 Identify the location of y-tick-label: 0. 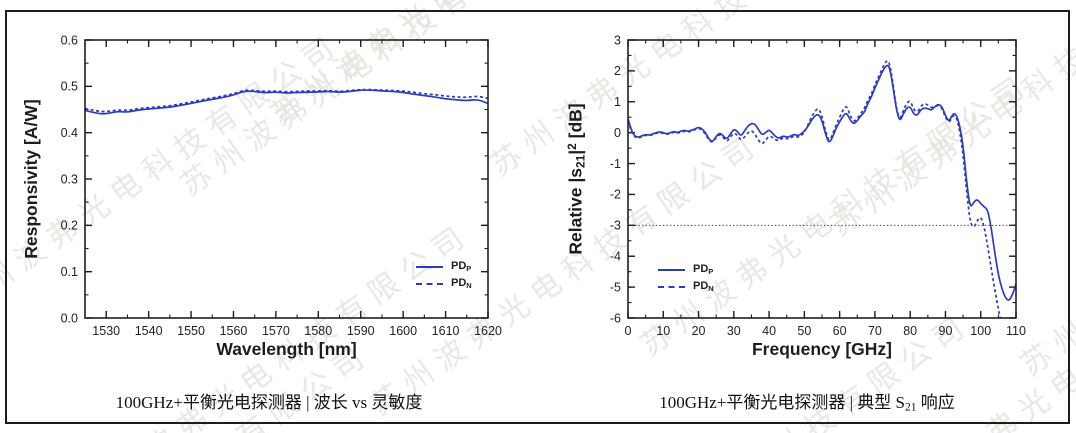
(617, 133).